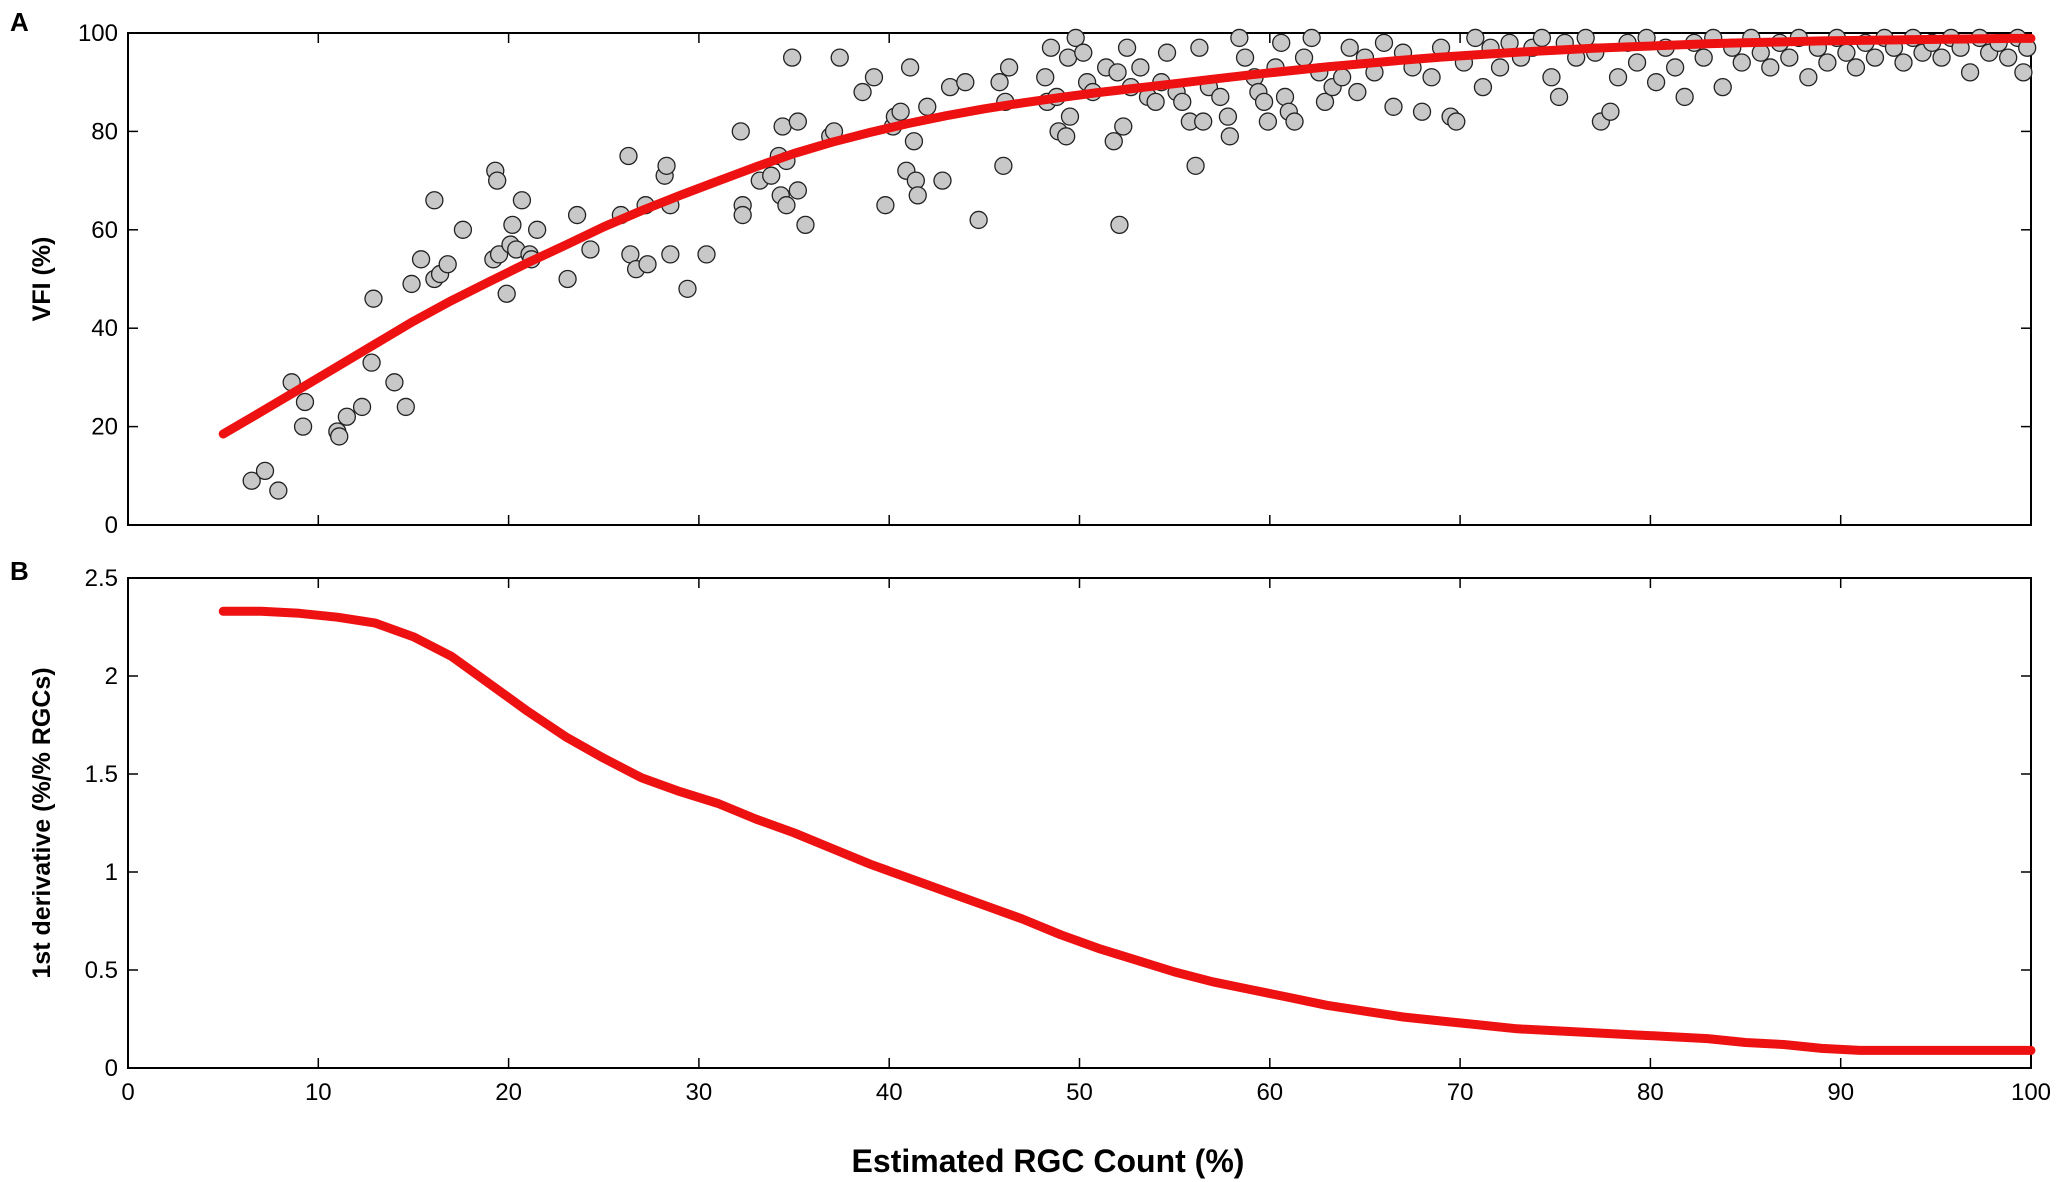  Describe the element at coordinates (508, 1092) in the screenshot. I see `panel-b-xtick-label: 20` at that location.